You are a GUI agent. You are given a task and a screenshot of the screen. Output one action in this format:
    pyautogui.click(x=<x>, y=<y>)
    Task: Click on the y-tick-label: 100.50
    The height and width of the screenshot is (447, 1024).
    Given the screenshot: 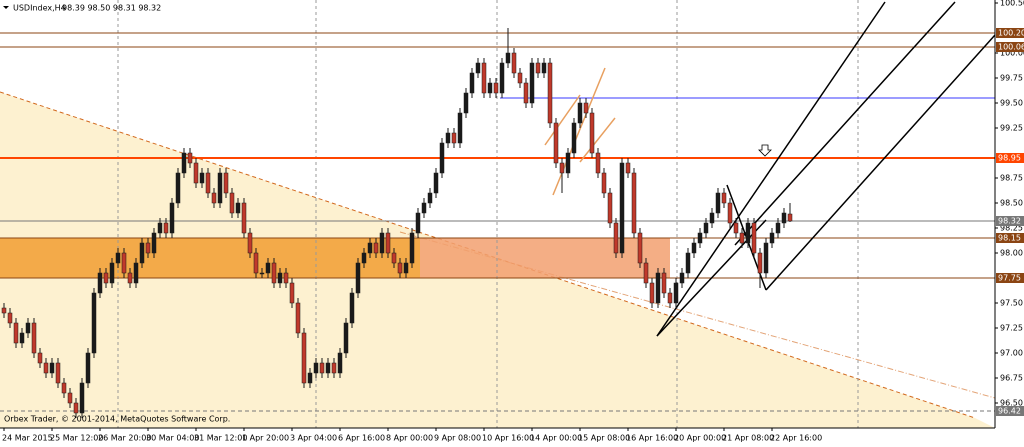 What is the action you would take?
    pyautogui.click(x=1012, y=4)
    